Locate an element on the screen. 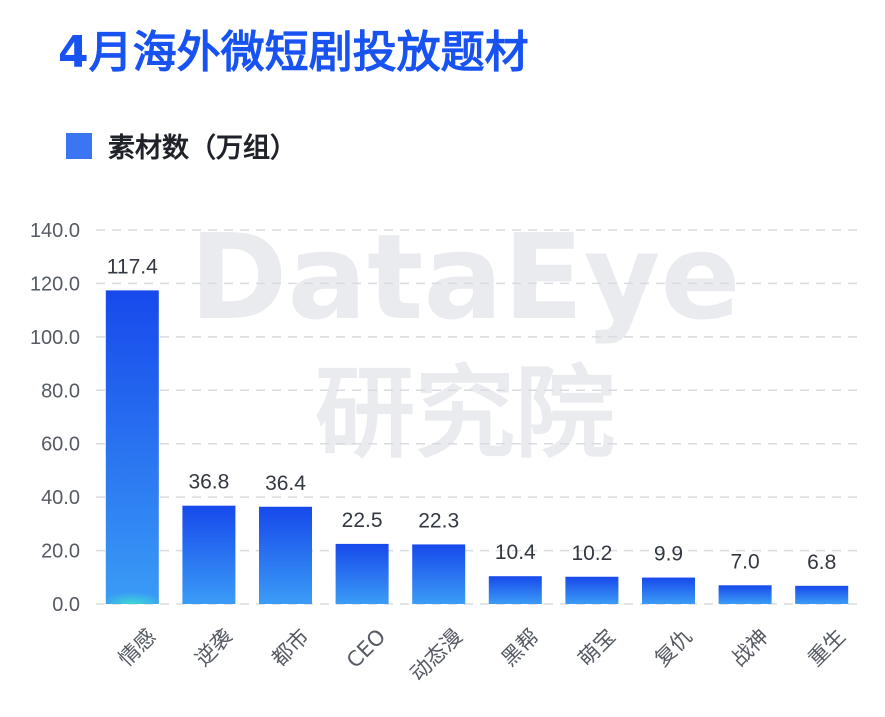 The width and height of the screenshot is (885, 717). x-tick-label: 情感 is located at coordinates (137, 647).